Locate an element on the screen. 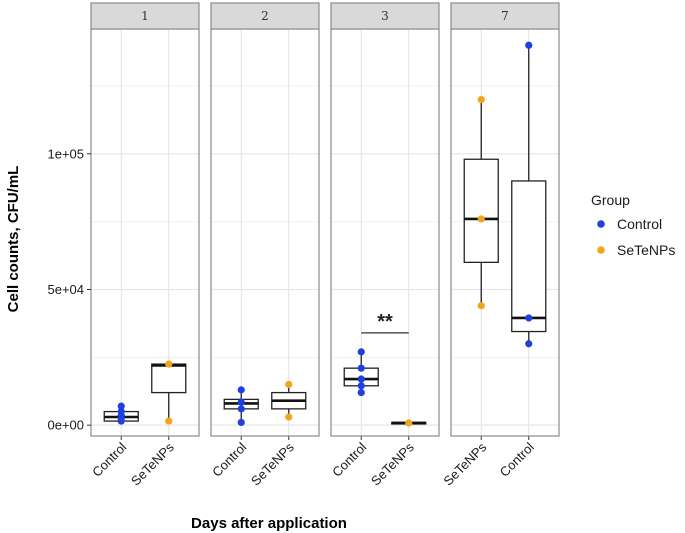 The width and height of the screenshot is (685, 533). y-tick-label: 0e+00 is located at coordinates (65, 425).